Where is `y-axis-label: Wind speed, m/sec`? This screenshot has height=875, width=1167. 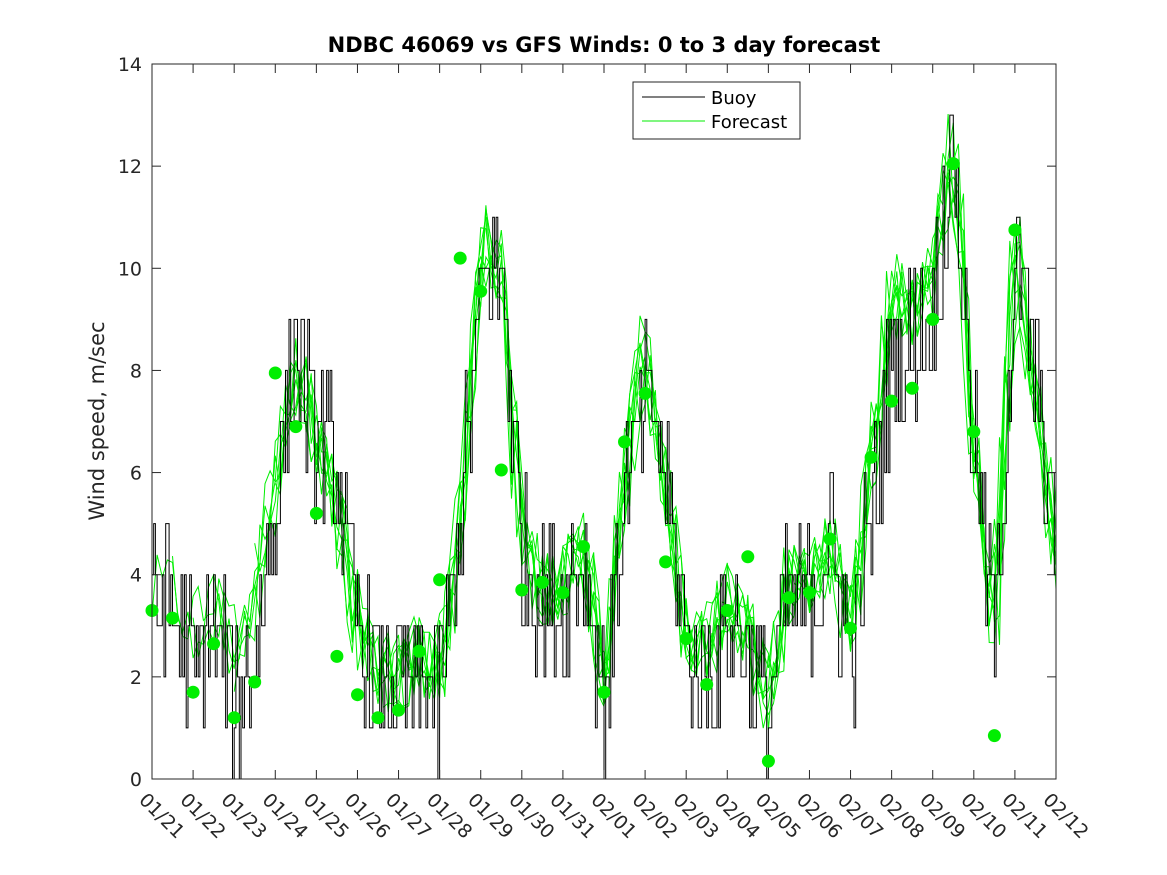
y-axis-label: Wind speed, m/sec is located at coordinates (97, 420).